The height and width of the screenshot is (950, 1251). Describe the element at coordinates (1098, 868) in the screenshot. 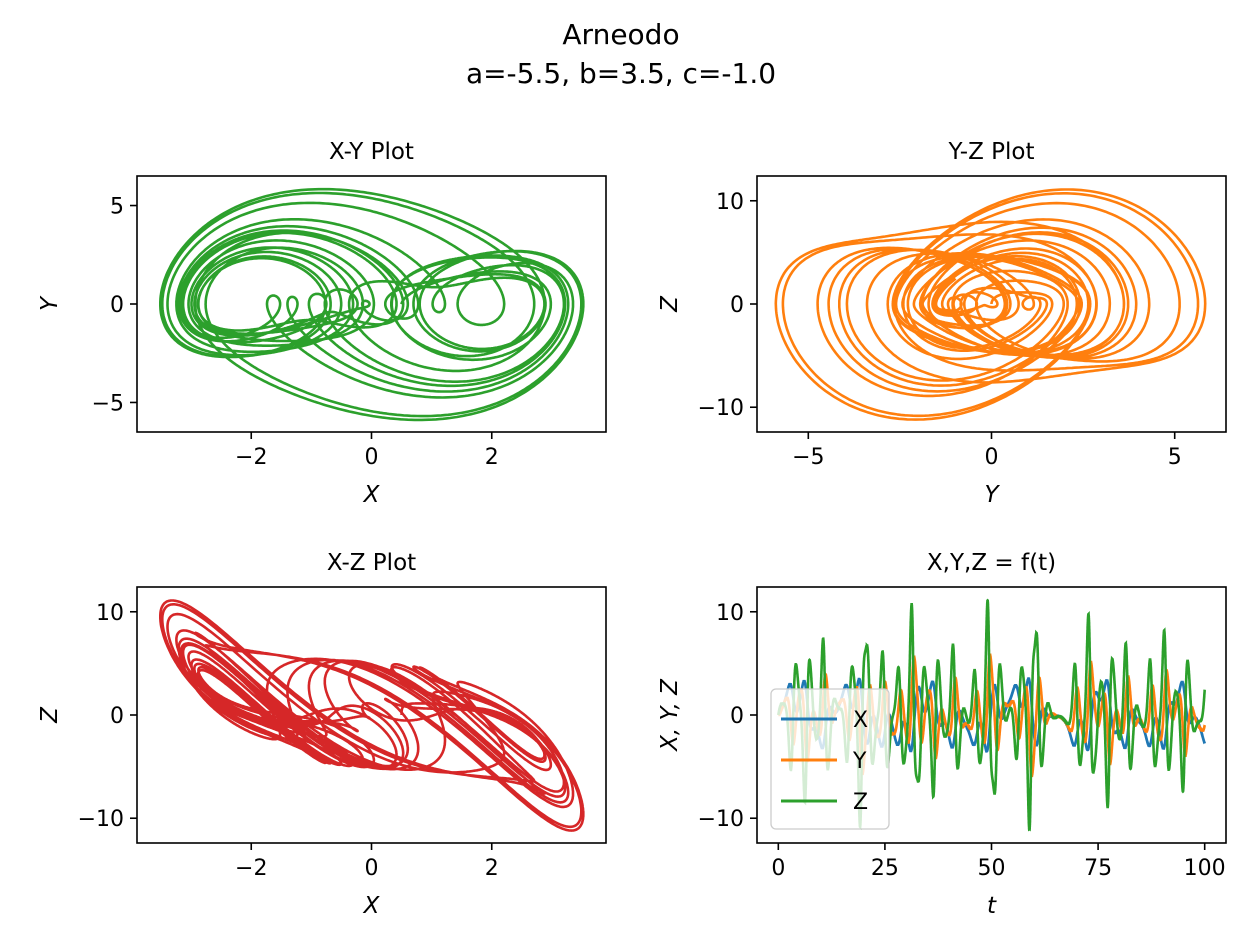

I see `x-tick-label: 75` at that location.